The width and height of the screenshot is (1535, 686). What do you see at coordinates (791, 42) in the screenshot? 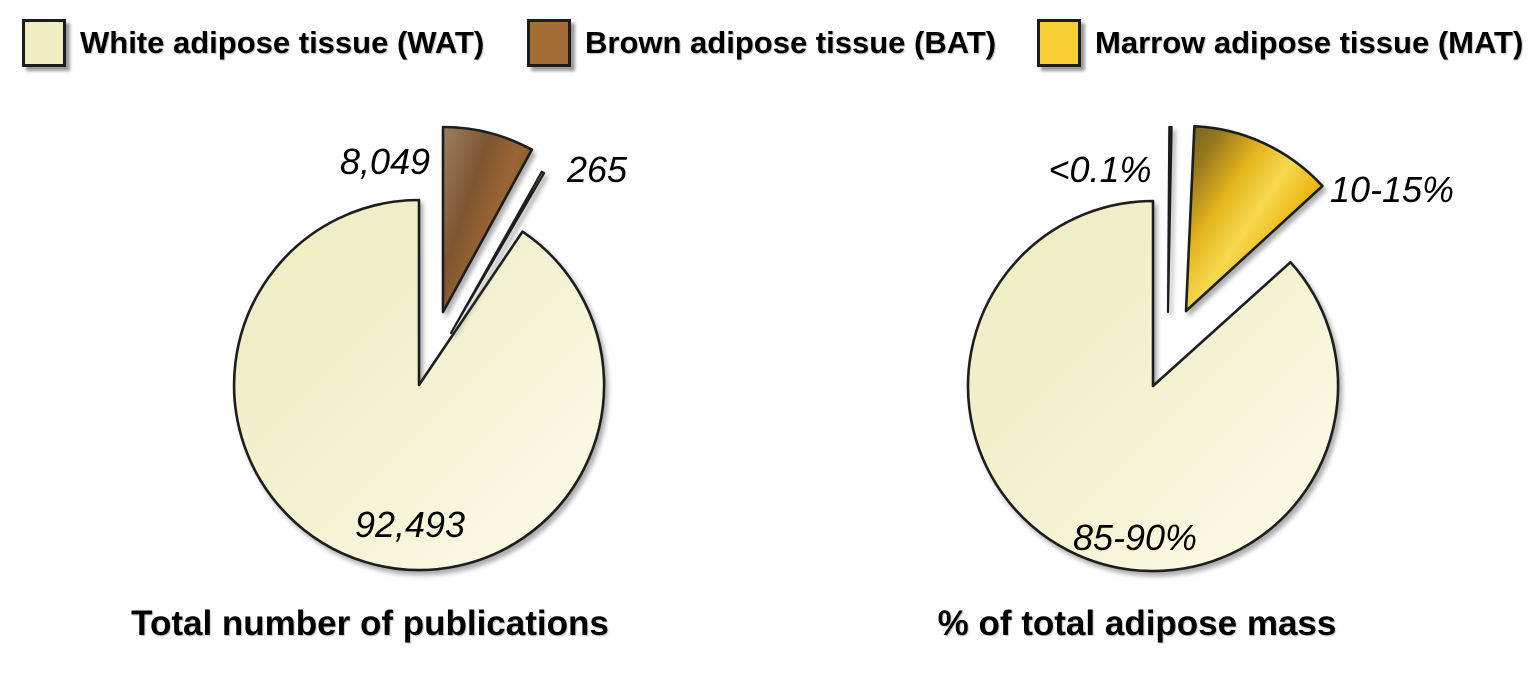
I see `legend-label-bat: Brown adipose tissue (BAT)` at bounding box center [791, 42].